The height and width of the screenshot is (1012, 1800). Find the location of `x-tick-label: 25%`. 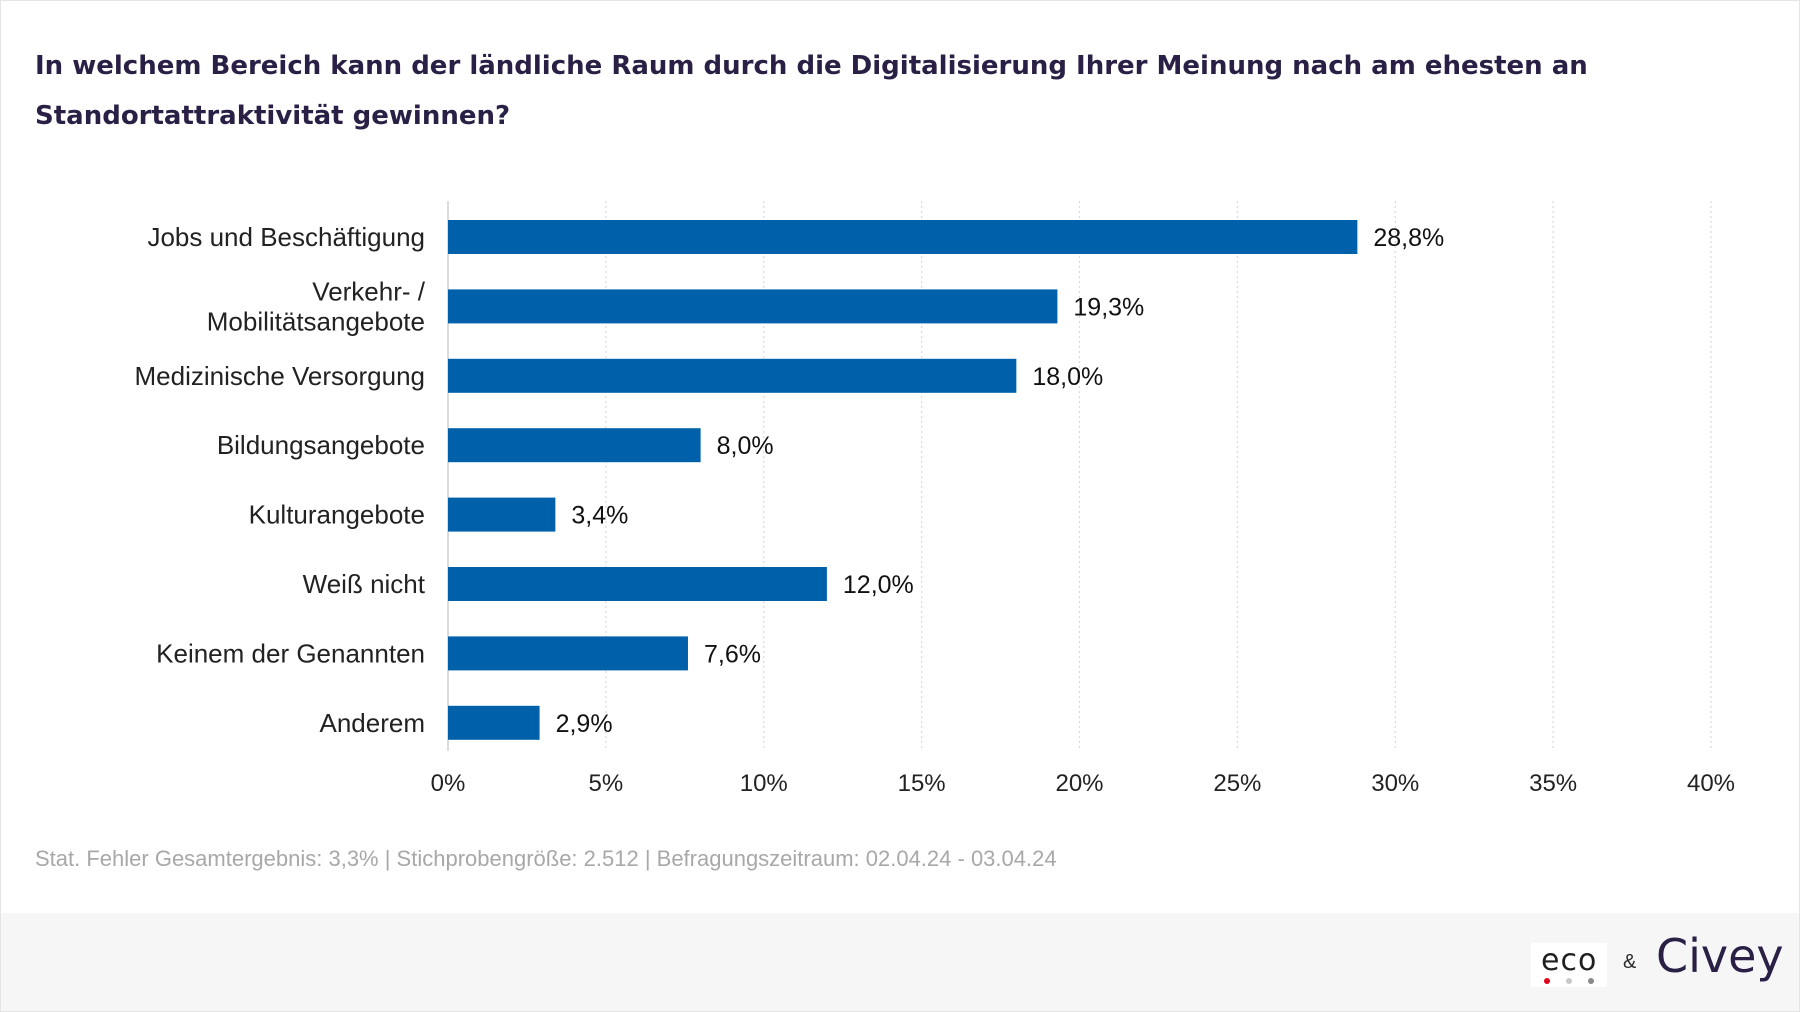

x-tick-label: 25% is located at coordinates (1237, 783).